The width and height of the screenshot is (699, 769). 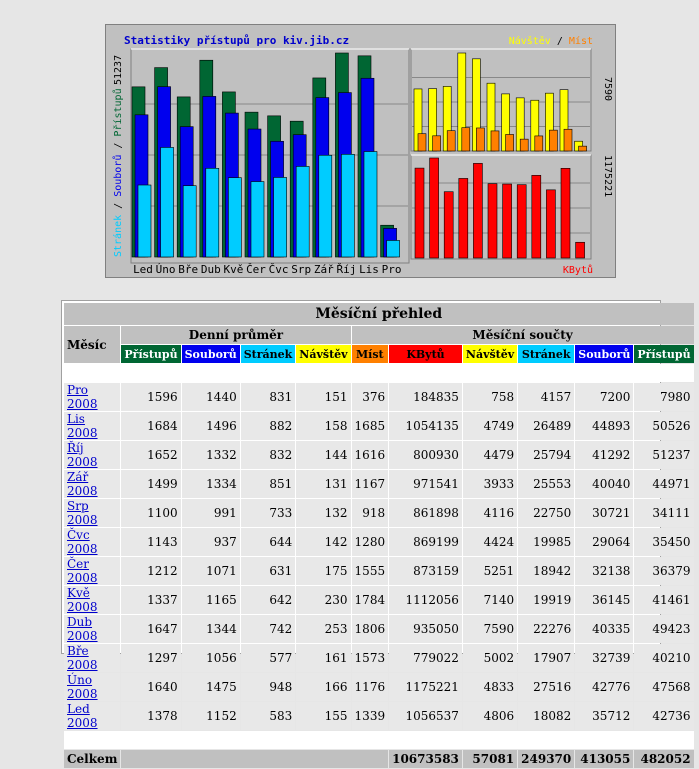 What do you see at coordinates (490, 513) in the screenshot?
I see `cell-m-visits: 4116` at bounding box center [490, 513].